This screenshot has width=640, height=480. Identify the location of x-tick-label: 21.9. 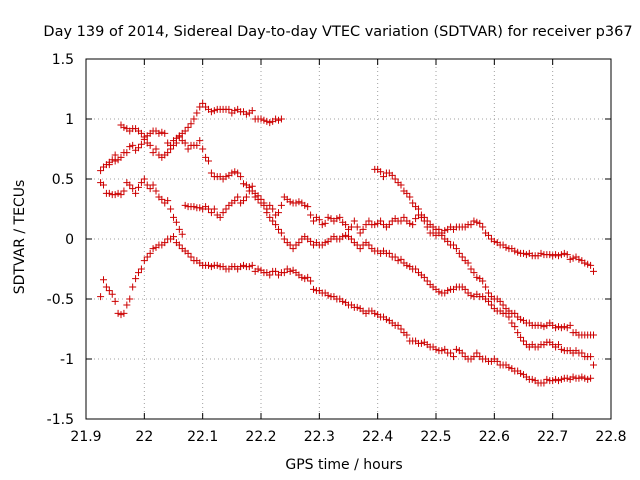
(85, 437).